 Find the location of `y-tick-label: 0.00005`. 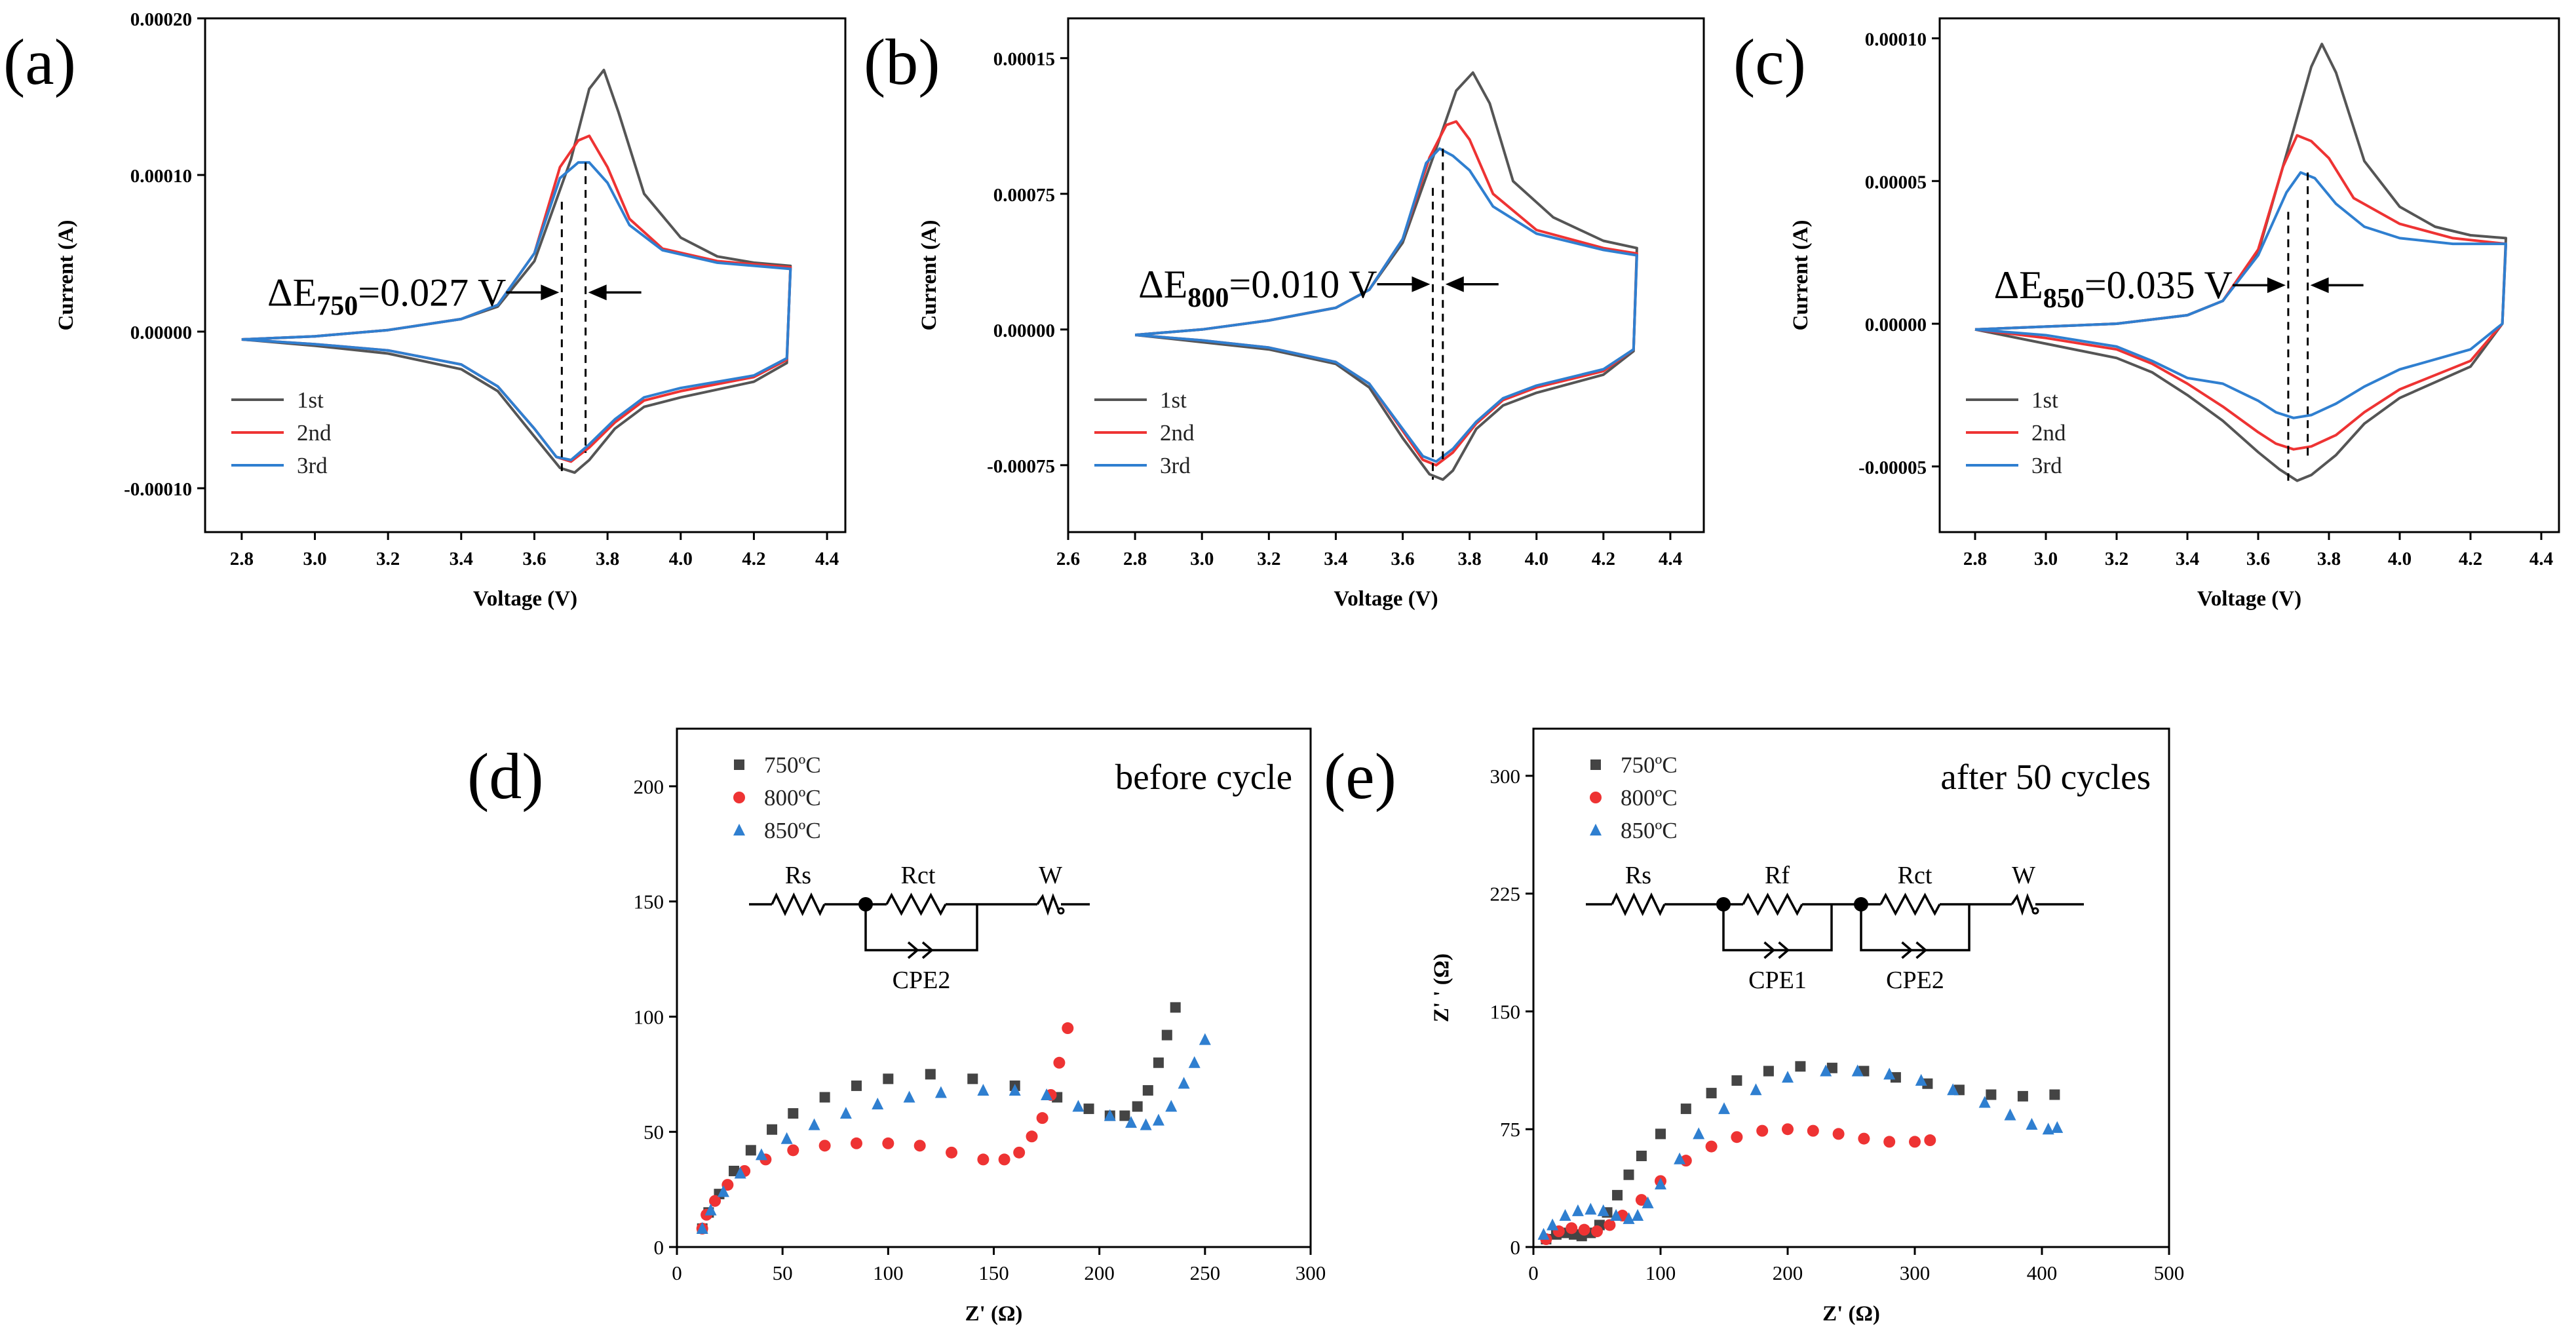

y-tick-label: 0.00005 is located at coordinates (1896, 182).